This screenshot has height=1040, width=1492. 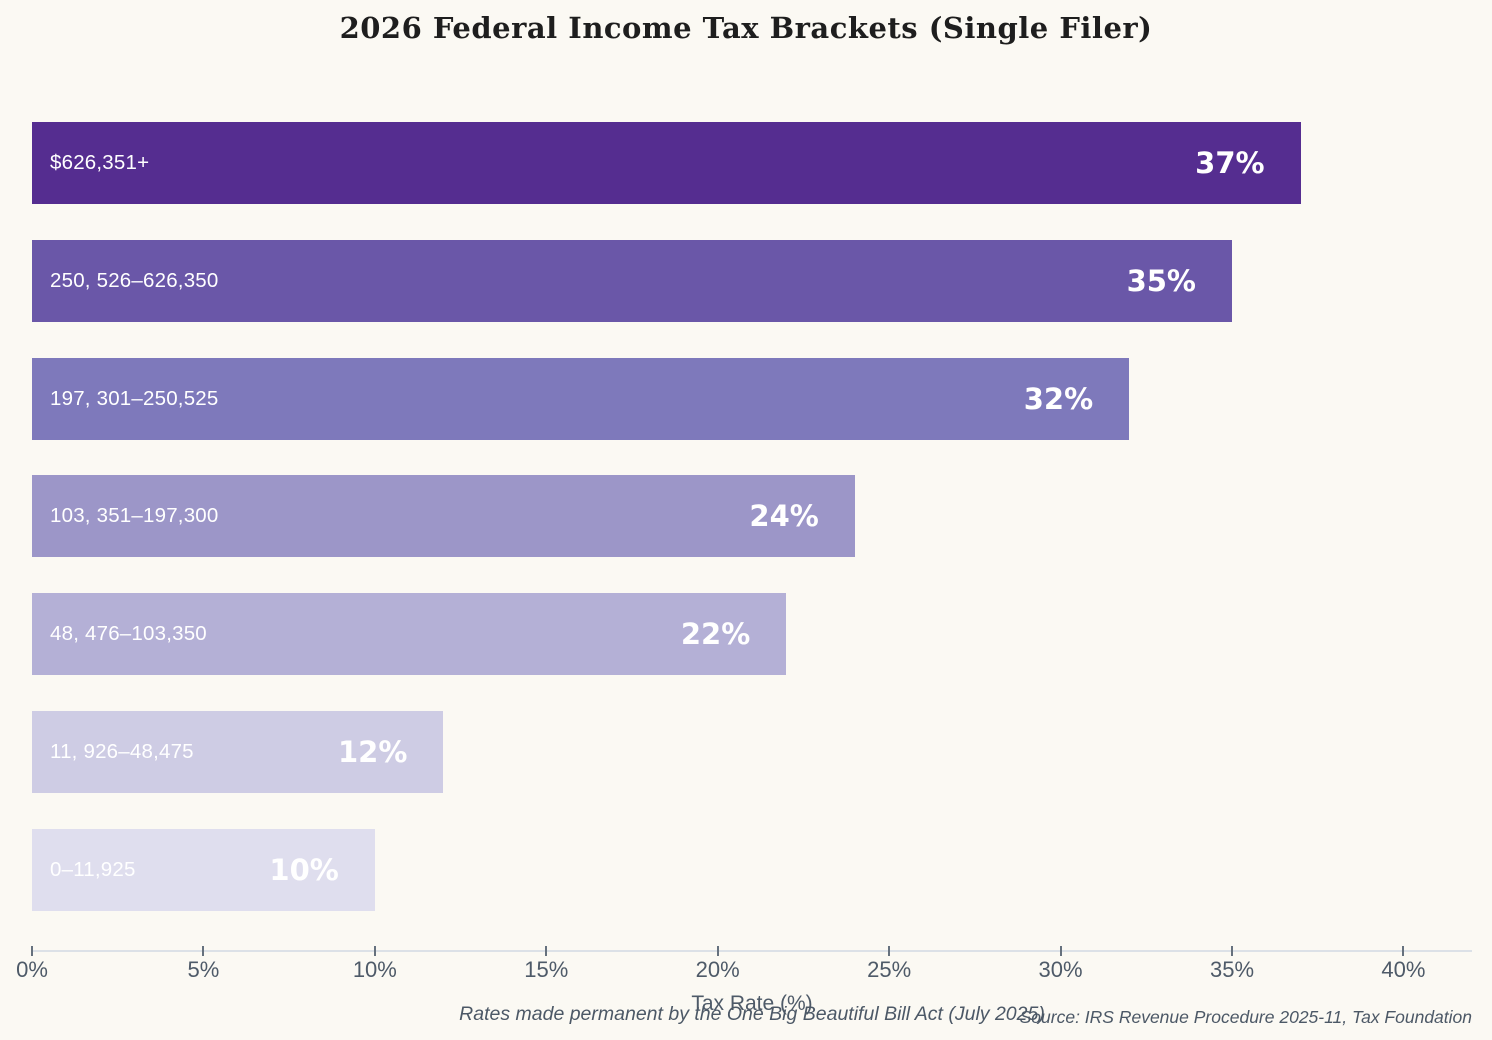 What do you see at coordinates (304, 869) in the screenshot?
I see `bracket-rate-label: 10%` at bounding box center [304, 869].